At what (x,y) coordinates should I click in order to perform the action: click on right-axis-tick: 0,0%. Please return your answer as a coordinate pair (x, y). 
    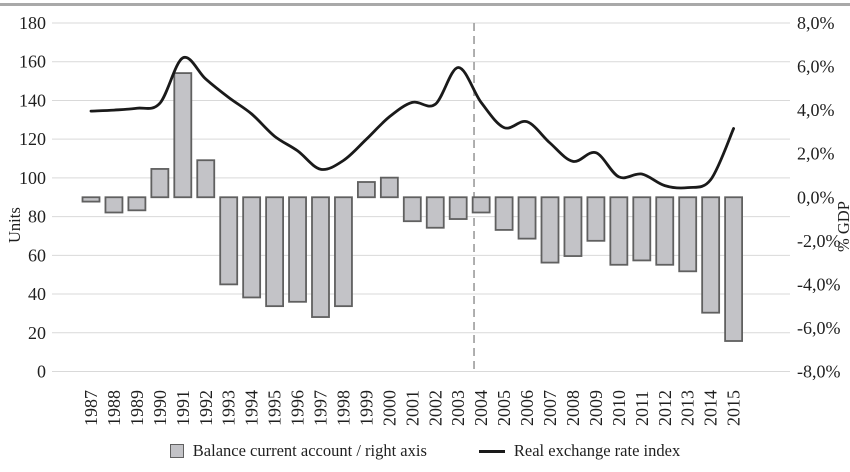
    Looking at the image, I should click on (816, 197).